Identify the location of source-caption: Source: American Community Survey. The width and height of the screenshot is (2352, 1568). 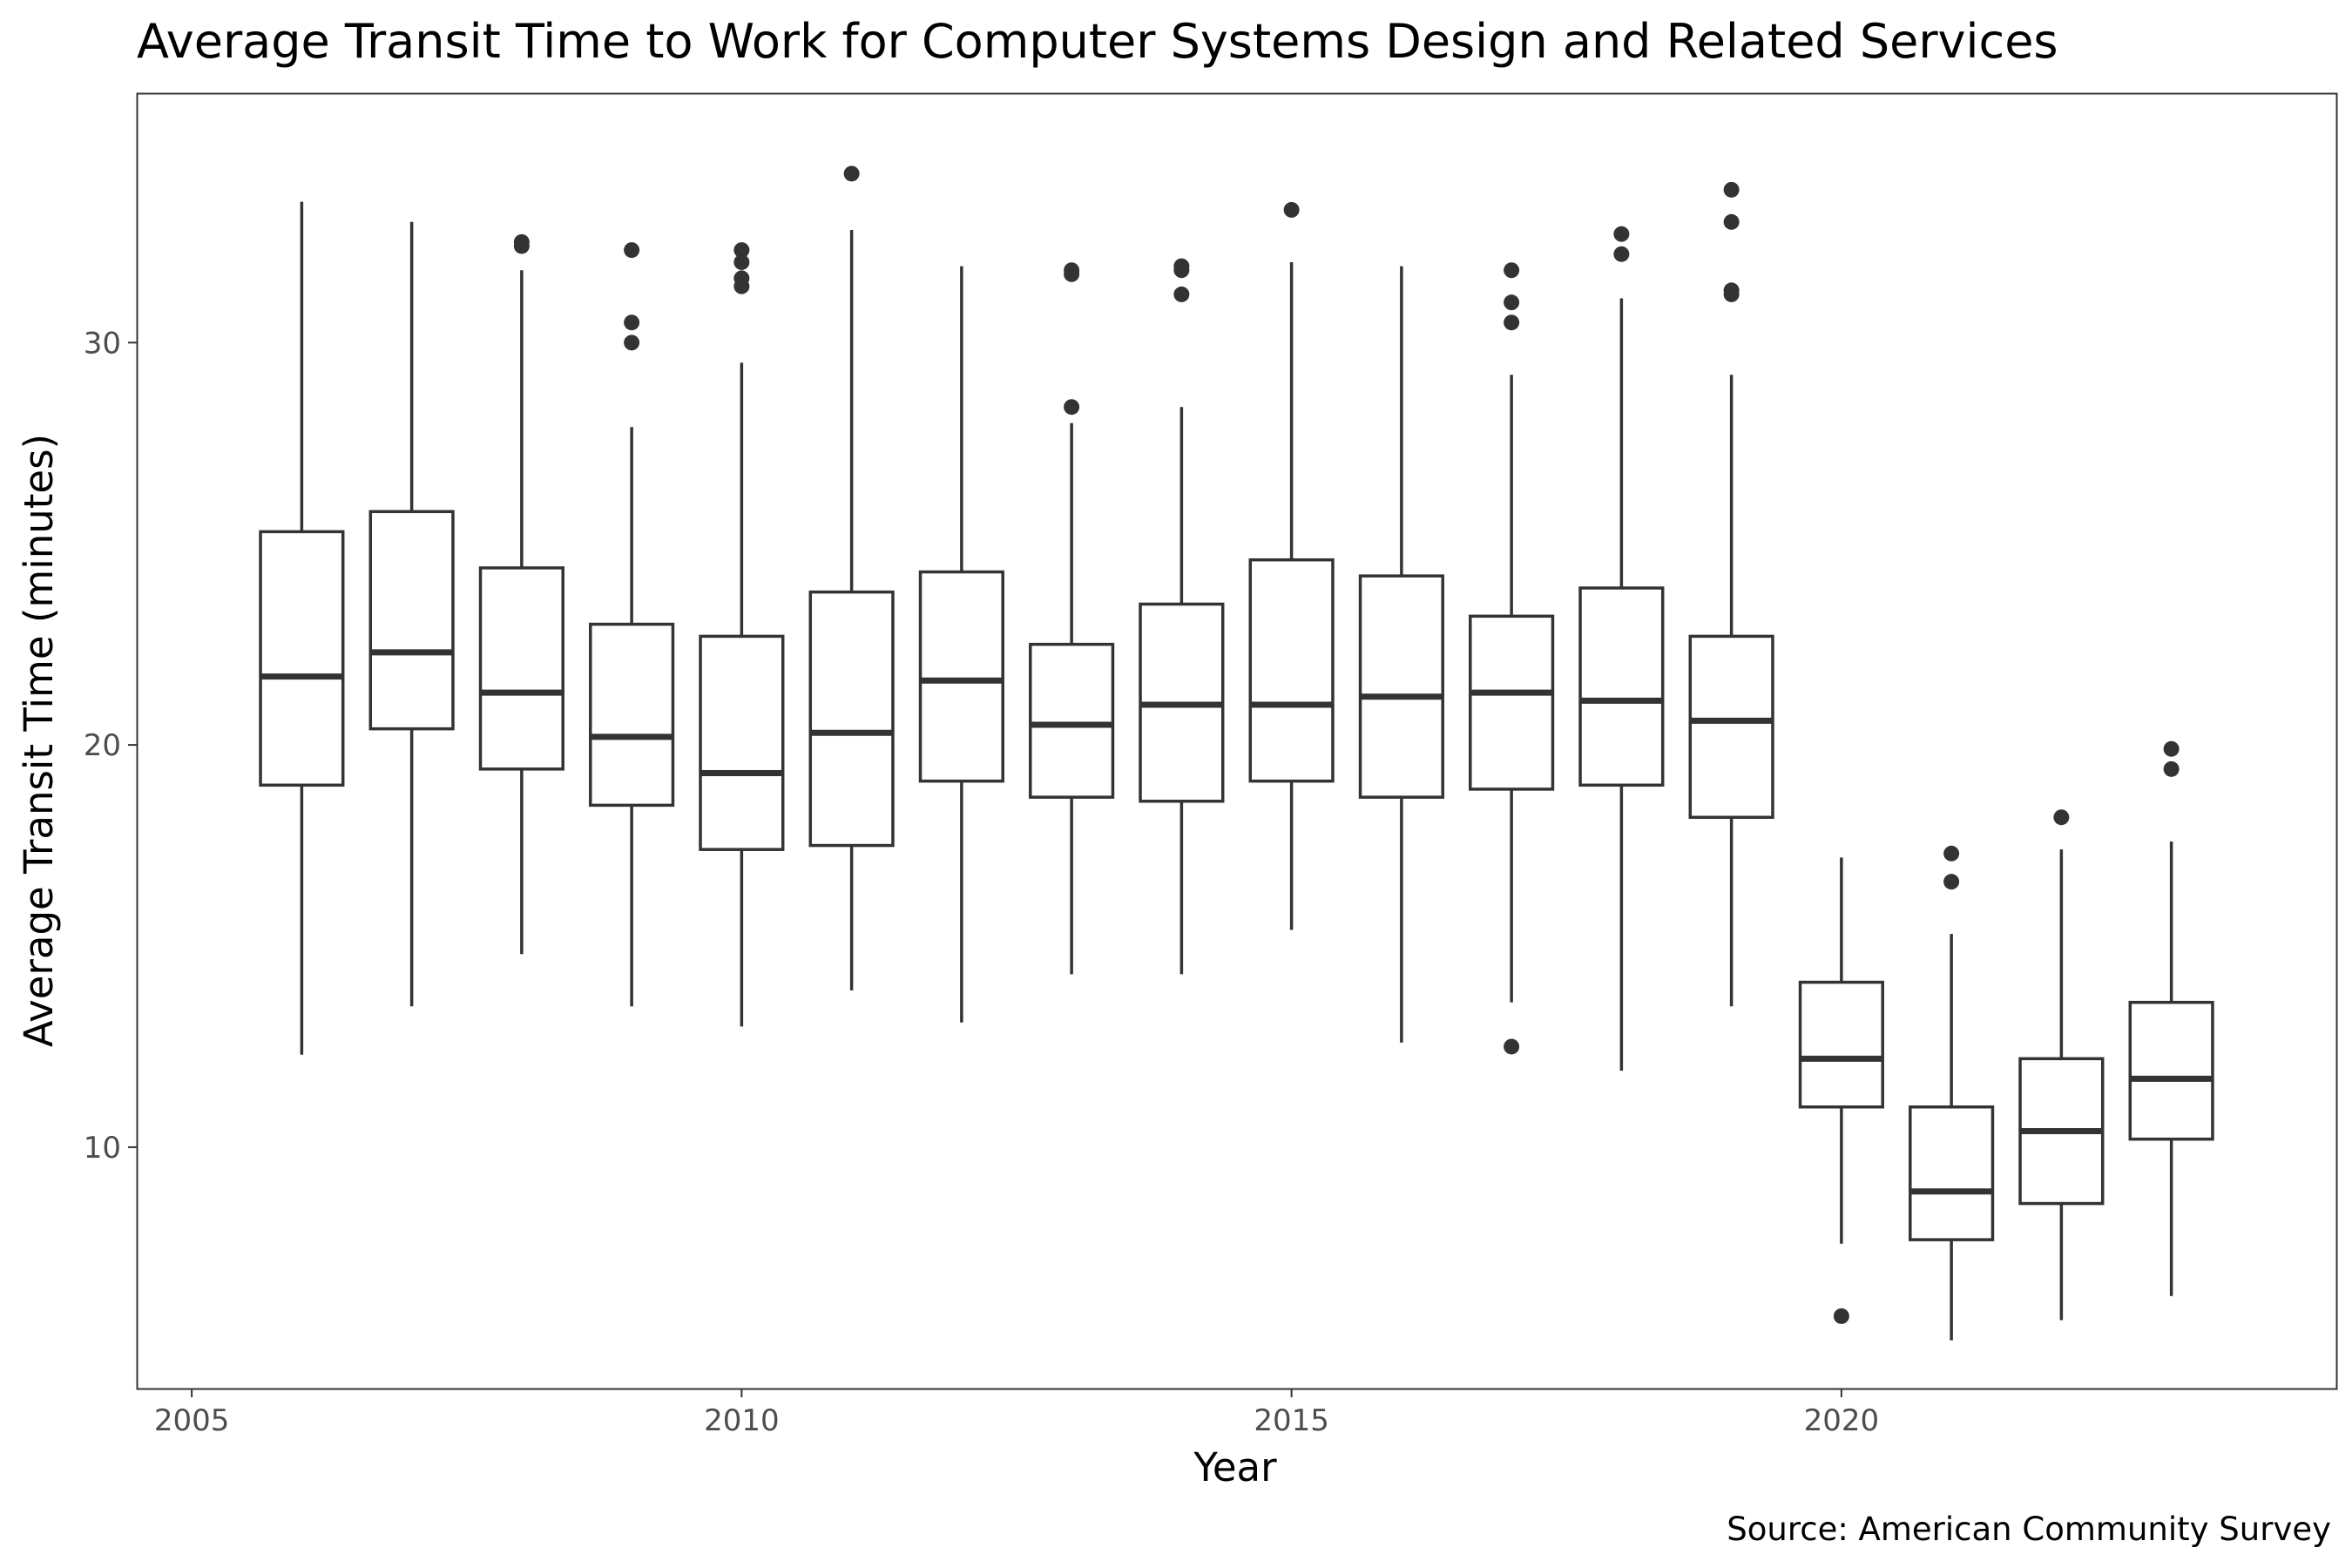
(2029, 1529).